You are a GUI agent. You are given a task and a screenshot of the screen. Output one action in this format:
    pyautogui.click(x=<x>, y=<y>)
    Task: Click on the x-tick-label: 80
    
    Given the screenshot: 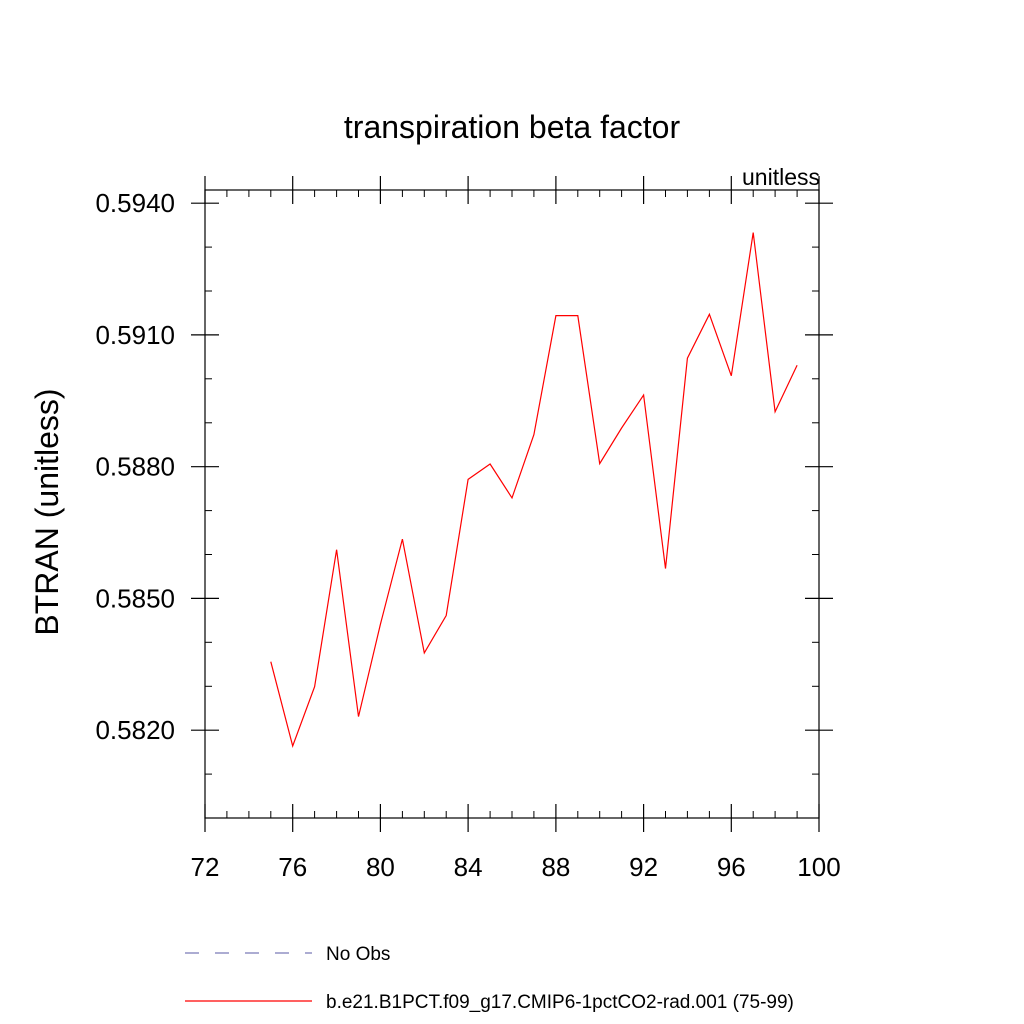 What is the action you would take?
    pyautogui.click(x=380, y=867)
    